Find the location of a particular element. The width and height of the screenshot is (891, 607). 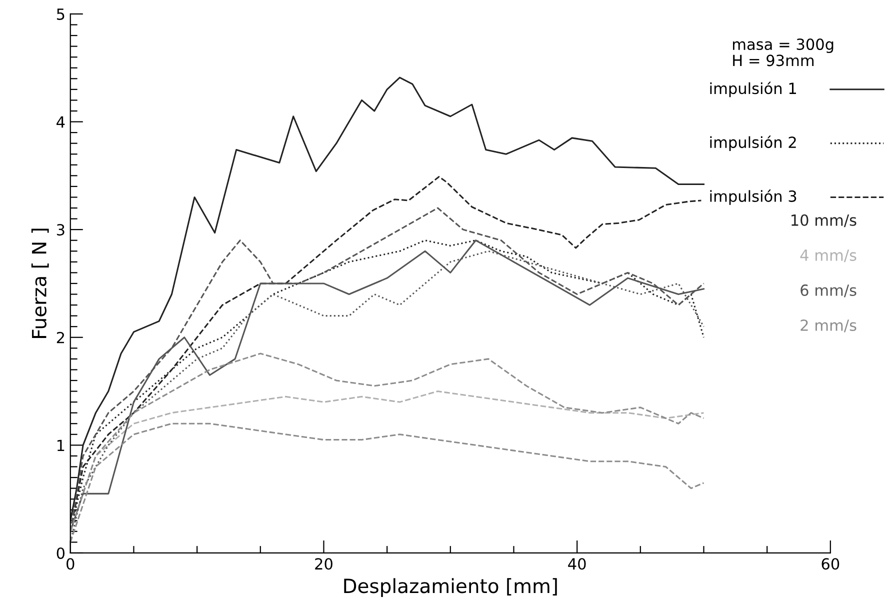

legend-label: 10 mm/s is located at coordinates (824, 221).